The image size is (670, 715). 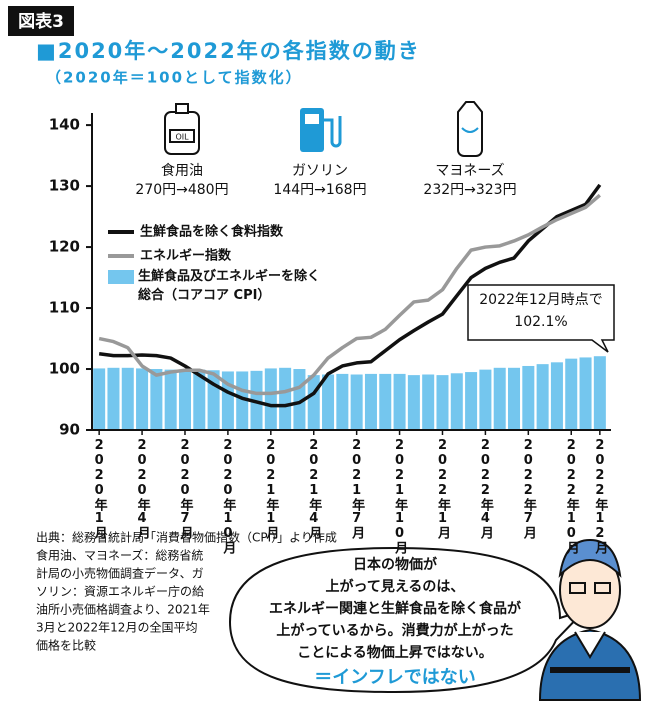 I want to click on chart-title: ■2020年～2022年の各指数の動き, so click(x=228, y=51).